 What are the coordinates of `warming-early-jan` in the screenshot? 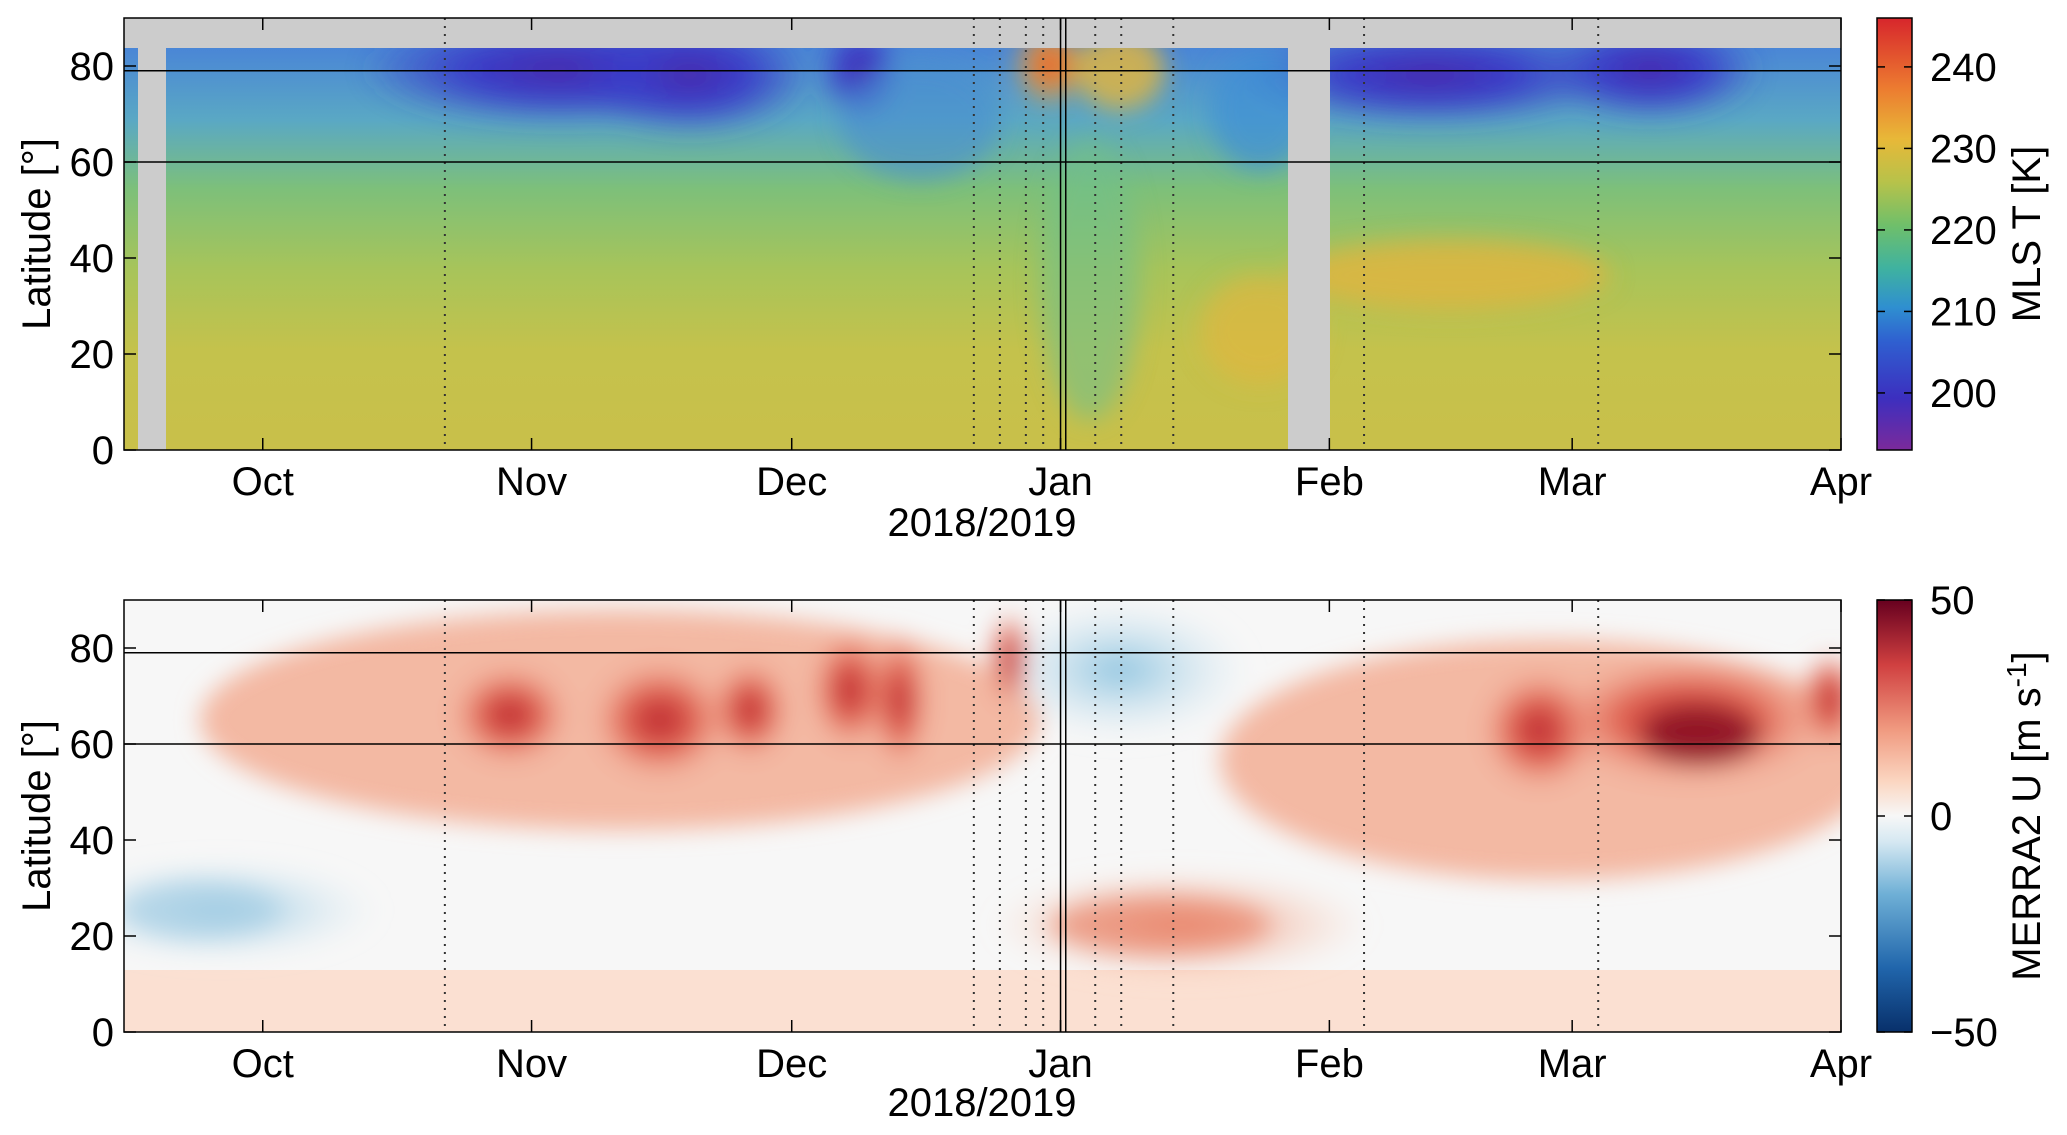 It's located at (1120, 70).